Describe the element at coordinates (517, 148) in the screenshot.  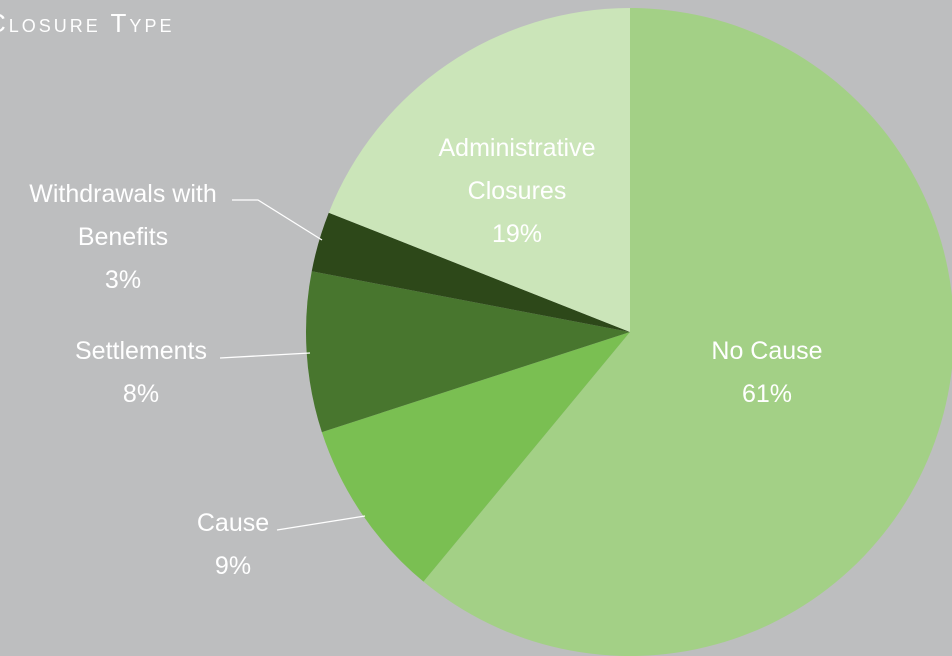
I see `slice-name-label-administrative-closures: Administrative` at that location.